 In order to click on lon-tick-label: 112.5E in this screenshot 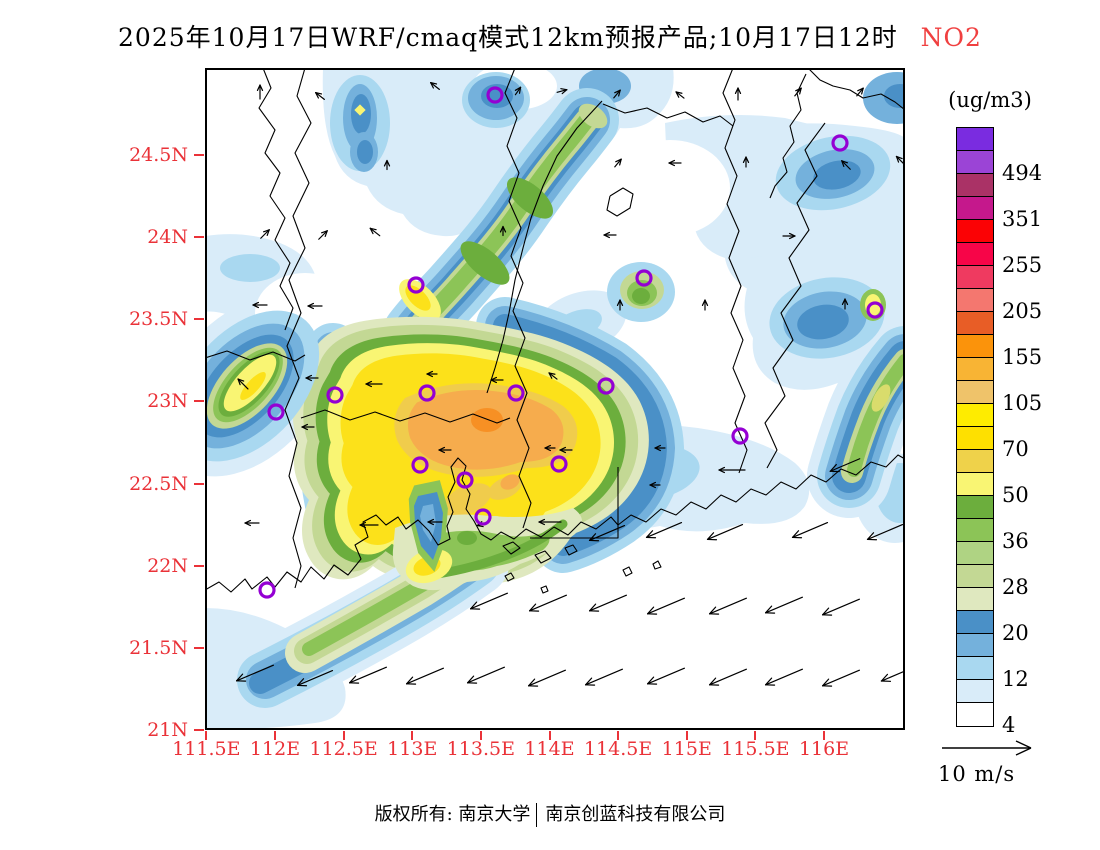, I will do `click(343, 749)`.